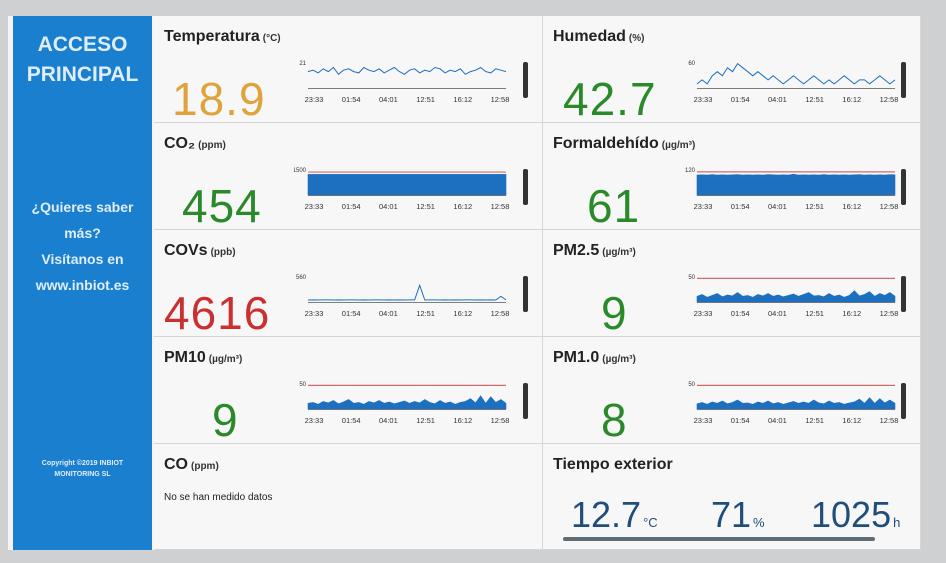  Describe the element at coordinates (82, 474) in the screenshot. I see `copyright-line: MONITORING SL` at that location.